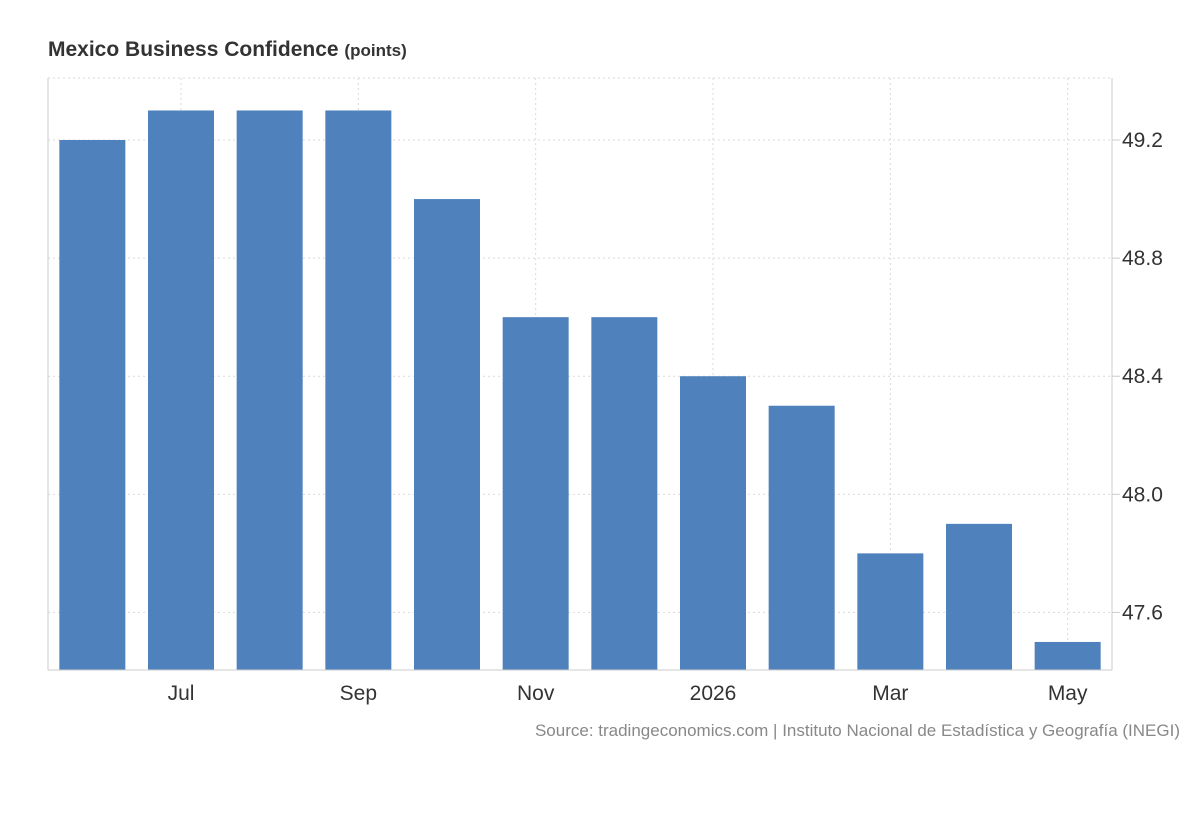  What do you see at coordinates (713, 693) in the screenshot?
I see `x-tick-label: 2026` at bounding box center [713, 693].